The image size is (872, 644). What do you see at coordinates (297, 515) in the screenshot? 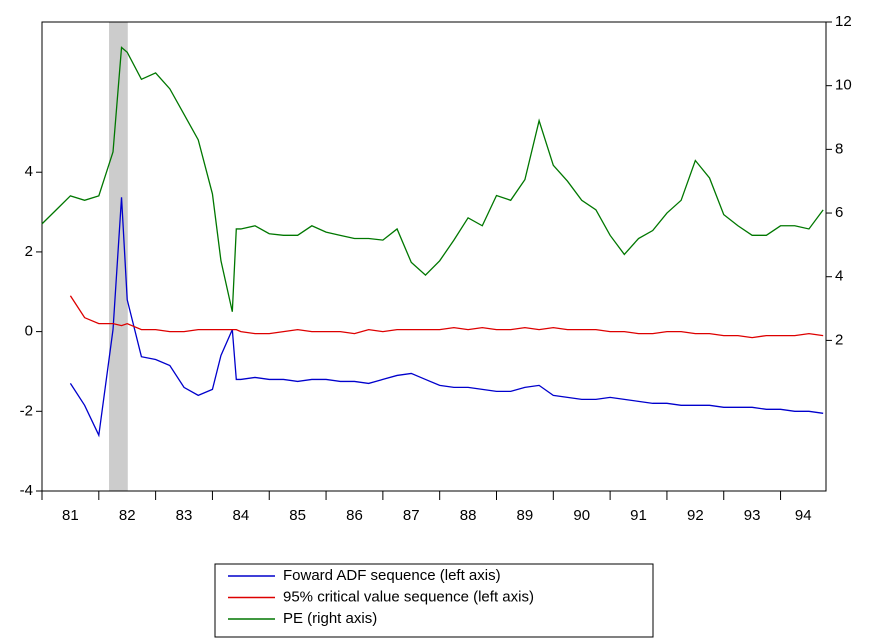
I see `x-tick-label: 85` at bounding box center [297, 515].